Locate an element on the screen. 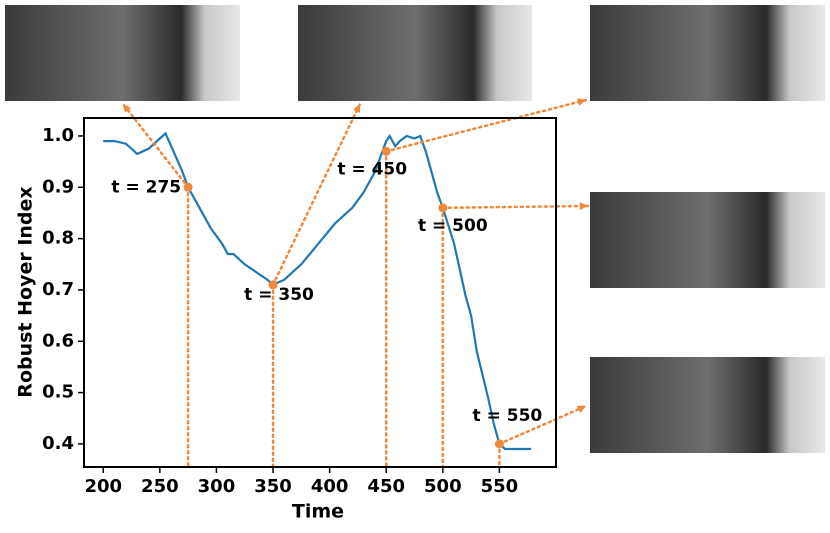 This screenshot has width=830, height=533. y-tick-label: 0.5 is located at coordinates (58, 392).